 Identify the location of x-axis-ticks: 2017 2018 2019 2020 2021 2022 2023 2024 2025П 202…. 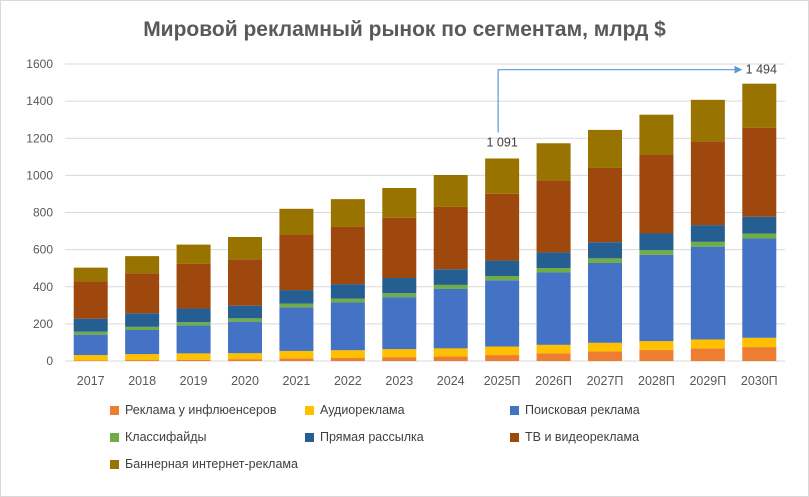
(427, 381).